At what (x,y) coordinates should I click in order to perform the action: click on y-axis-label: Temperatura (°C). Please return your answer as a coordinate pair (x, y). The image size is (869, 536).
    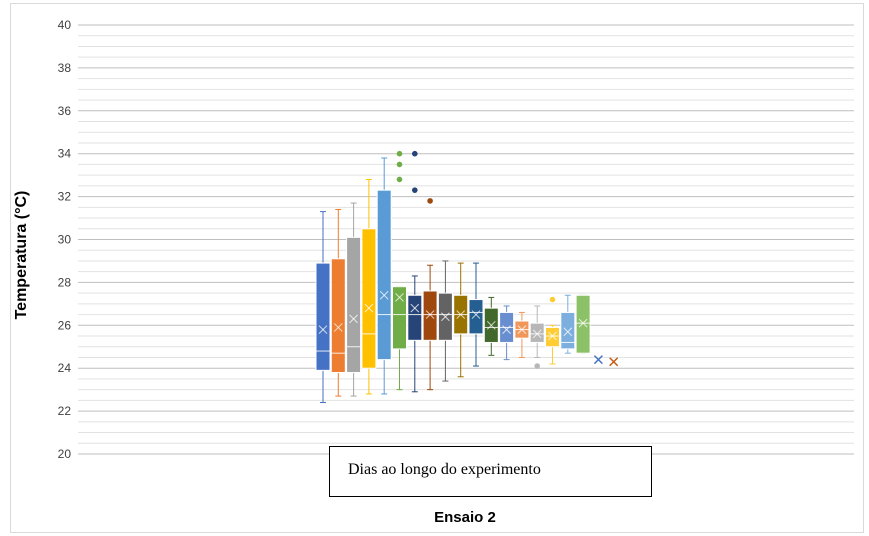
    Looking at the image, I should click on (21, 255).